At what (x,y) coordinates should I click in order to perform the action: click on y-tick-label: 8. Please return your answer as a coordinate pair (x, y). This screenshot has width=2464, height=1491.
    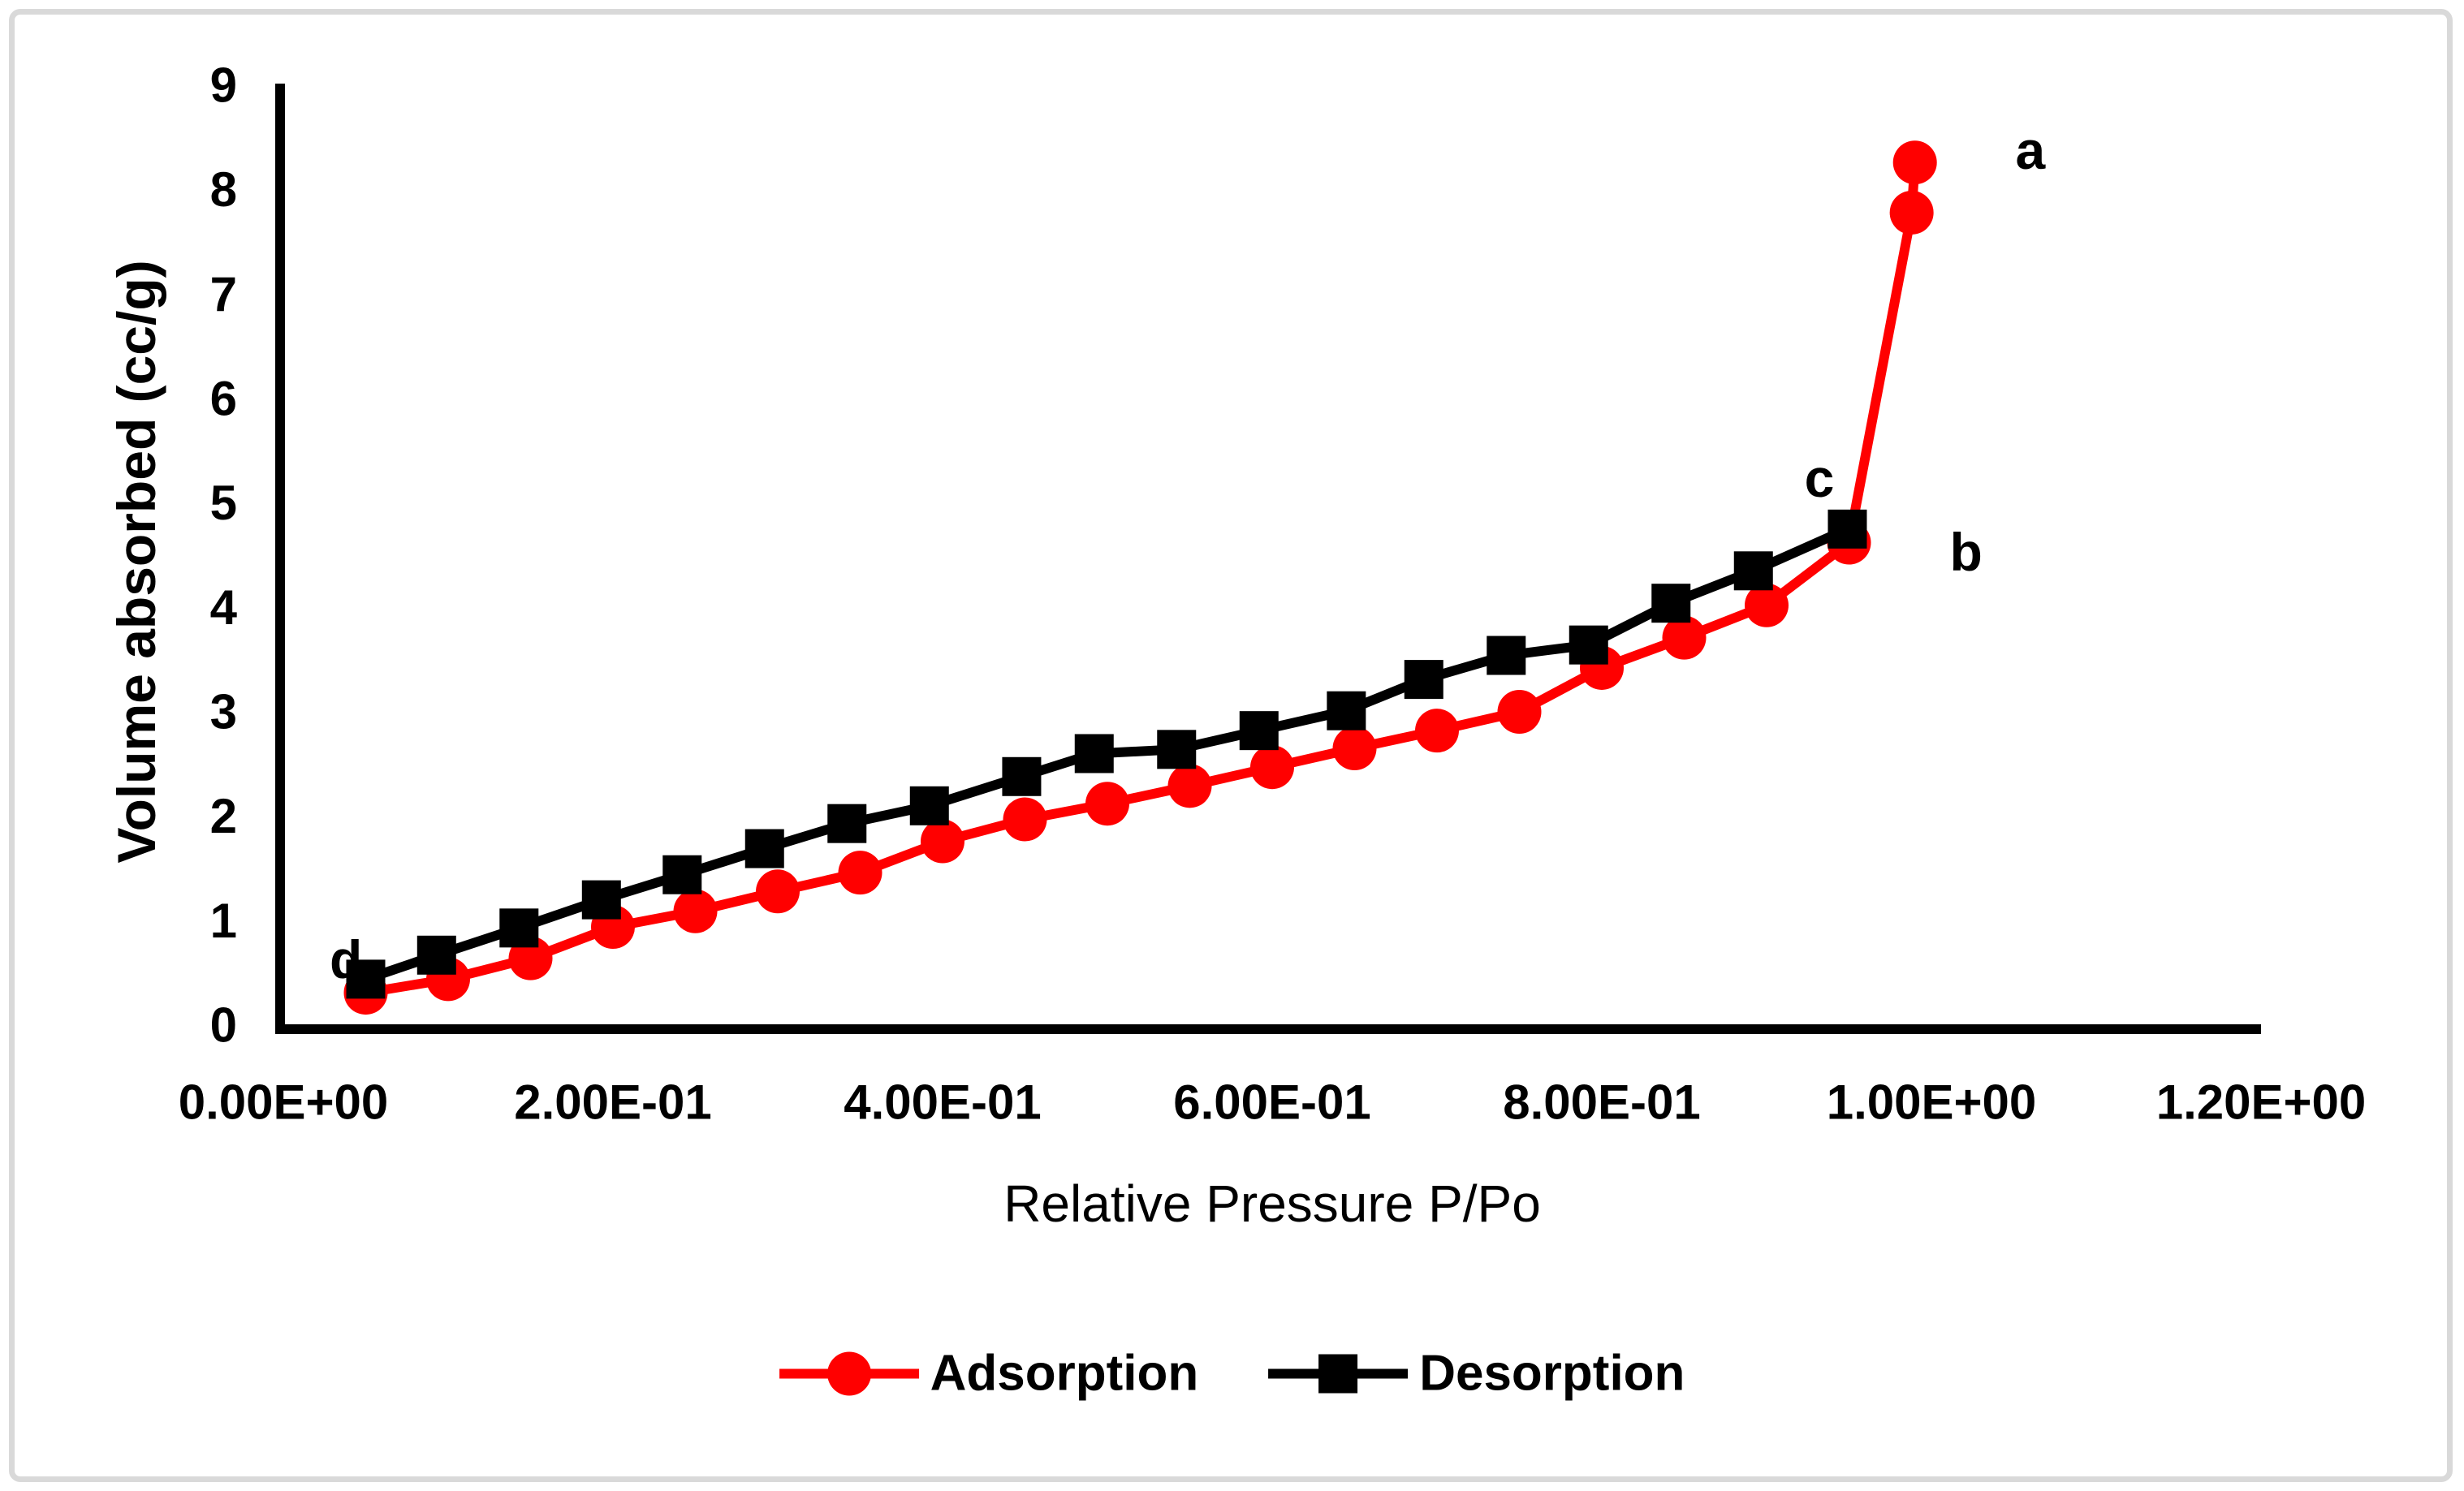
    Looking at the image, I should click on (223, 189).